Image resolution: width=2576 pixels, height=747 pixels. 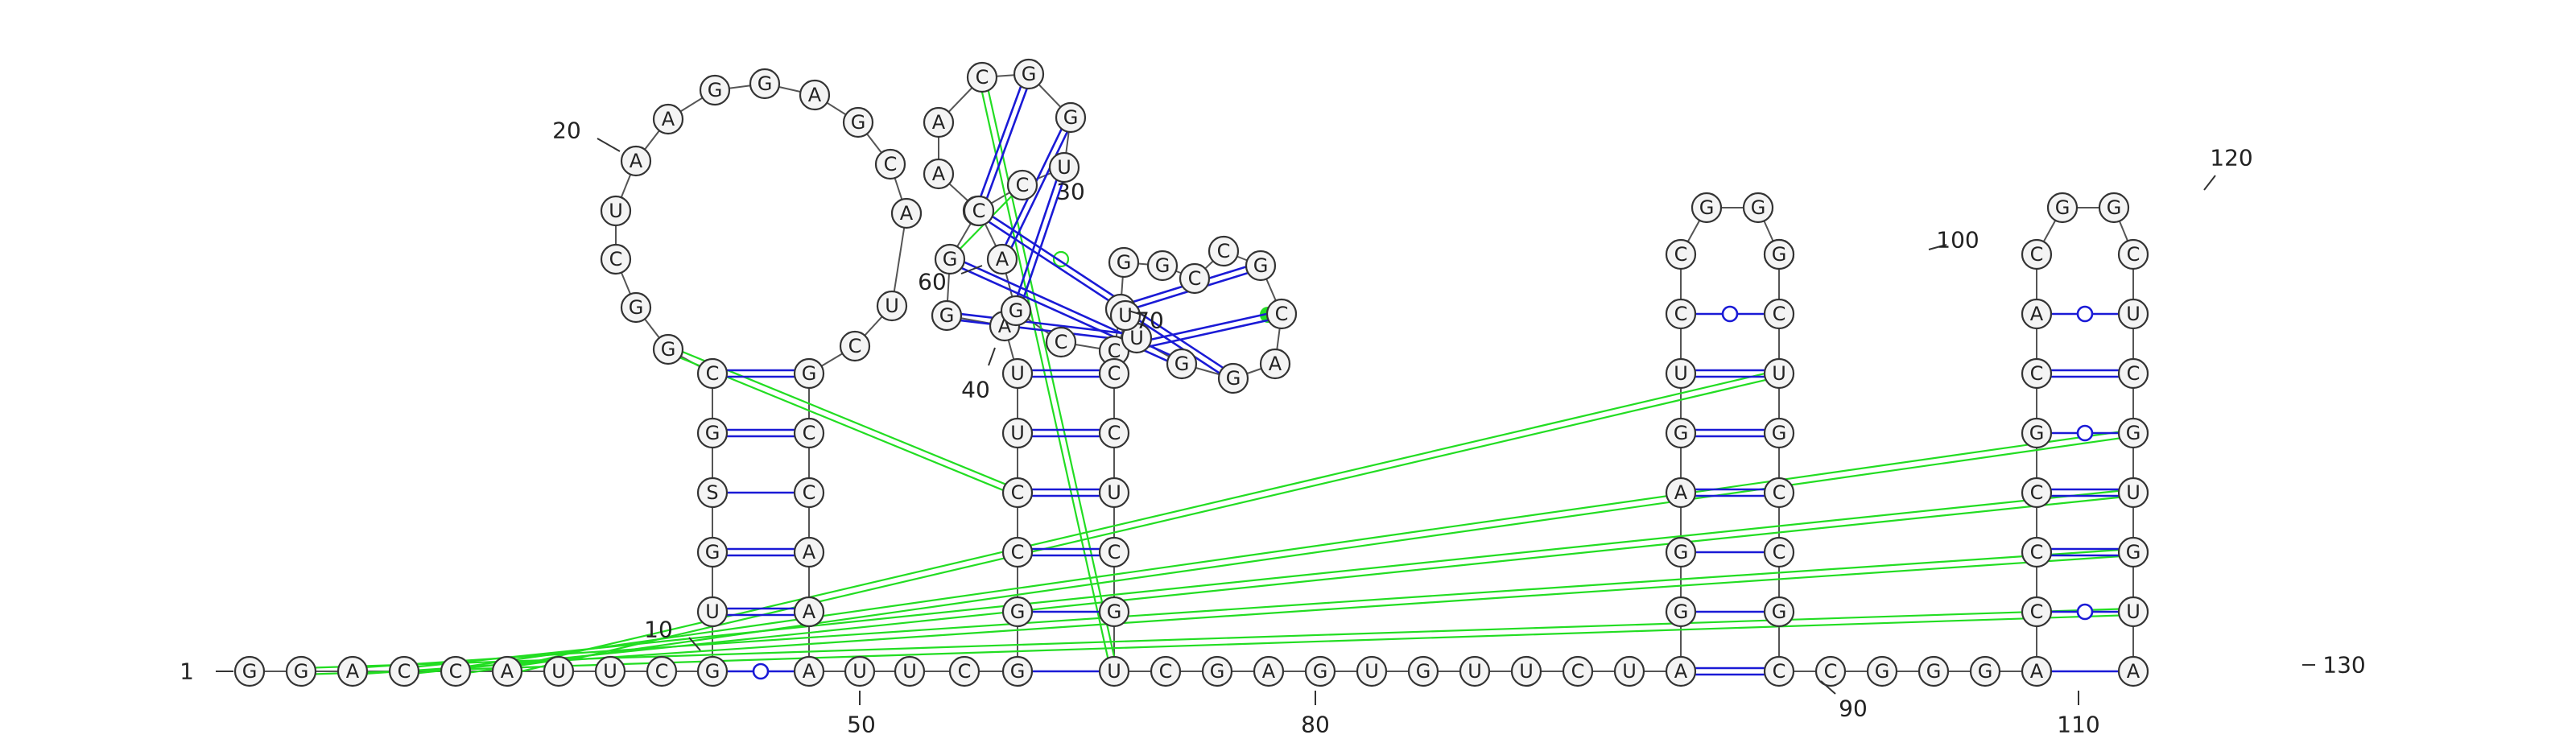 I want to click on pseudoknot-interaction, so click(x=1051, y=373).